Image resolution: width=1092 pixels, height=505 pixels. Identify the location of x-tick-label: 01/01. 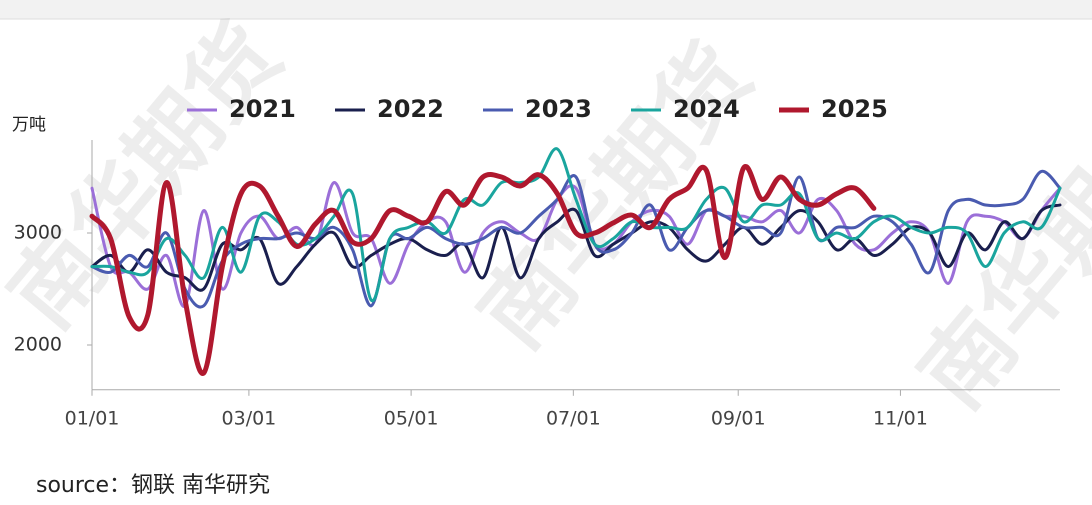
(92, 418).